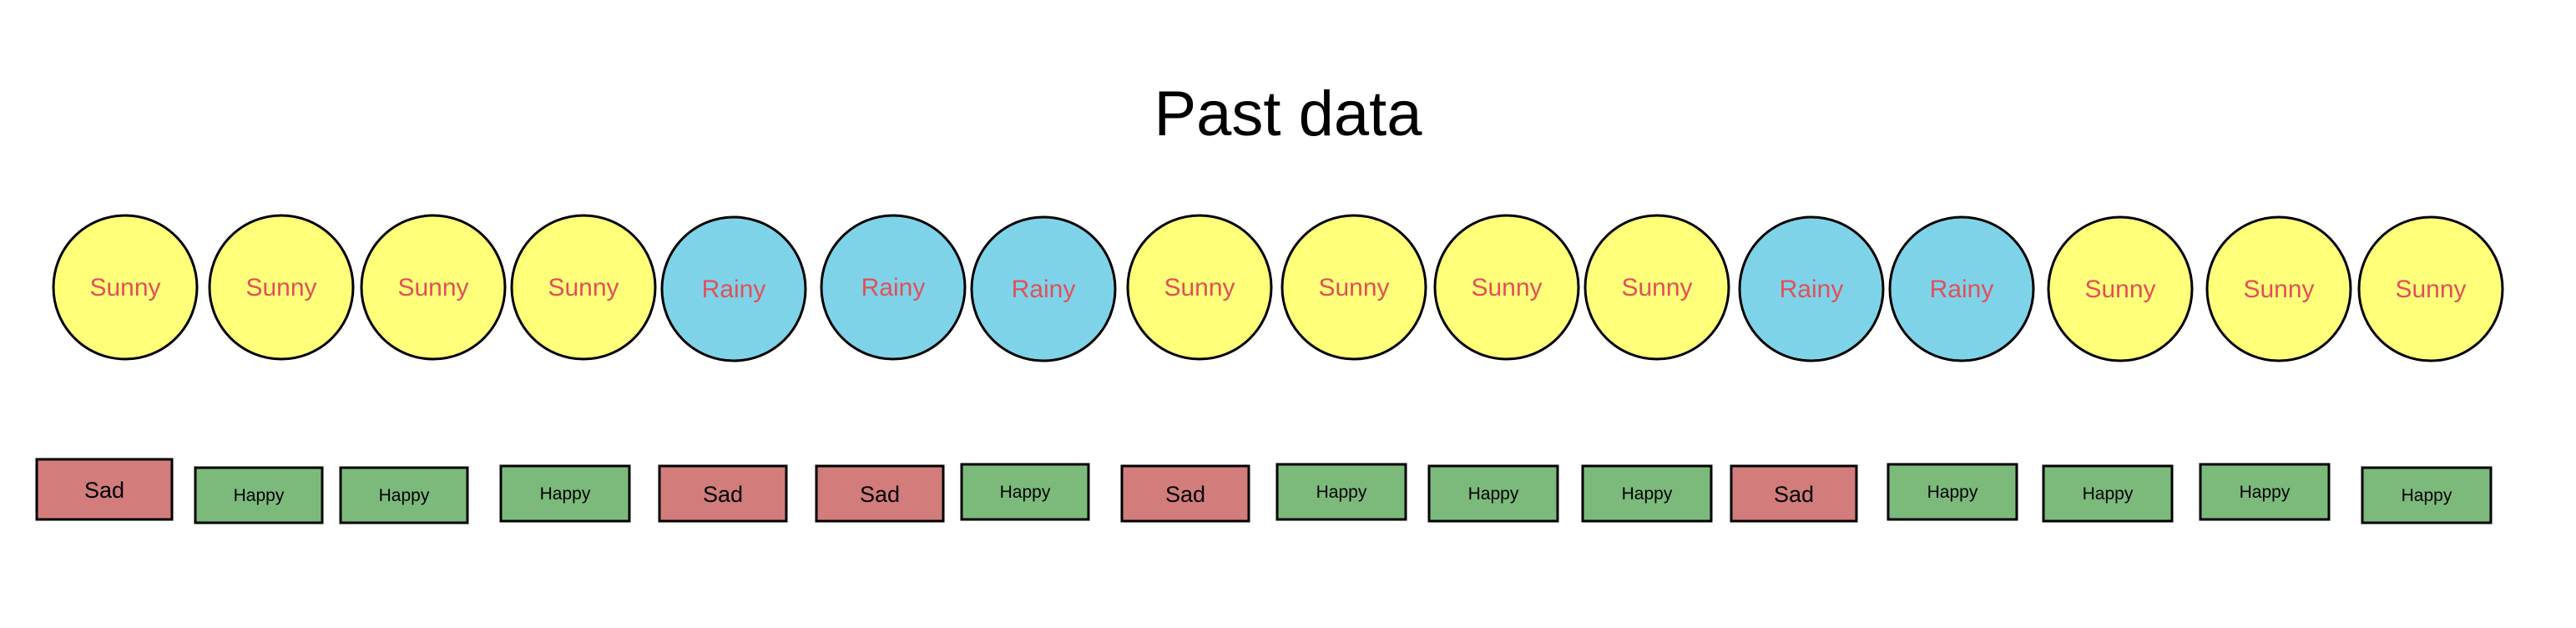 This screenshot has height=628, width=2576. Describe the element at coordinates (1288, 113) in the screenshot. I see `diagram-title: Past data` at that location.